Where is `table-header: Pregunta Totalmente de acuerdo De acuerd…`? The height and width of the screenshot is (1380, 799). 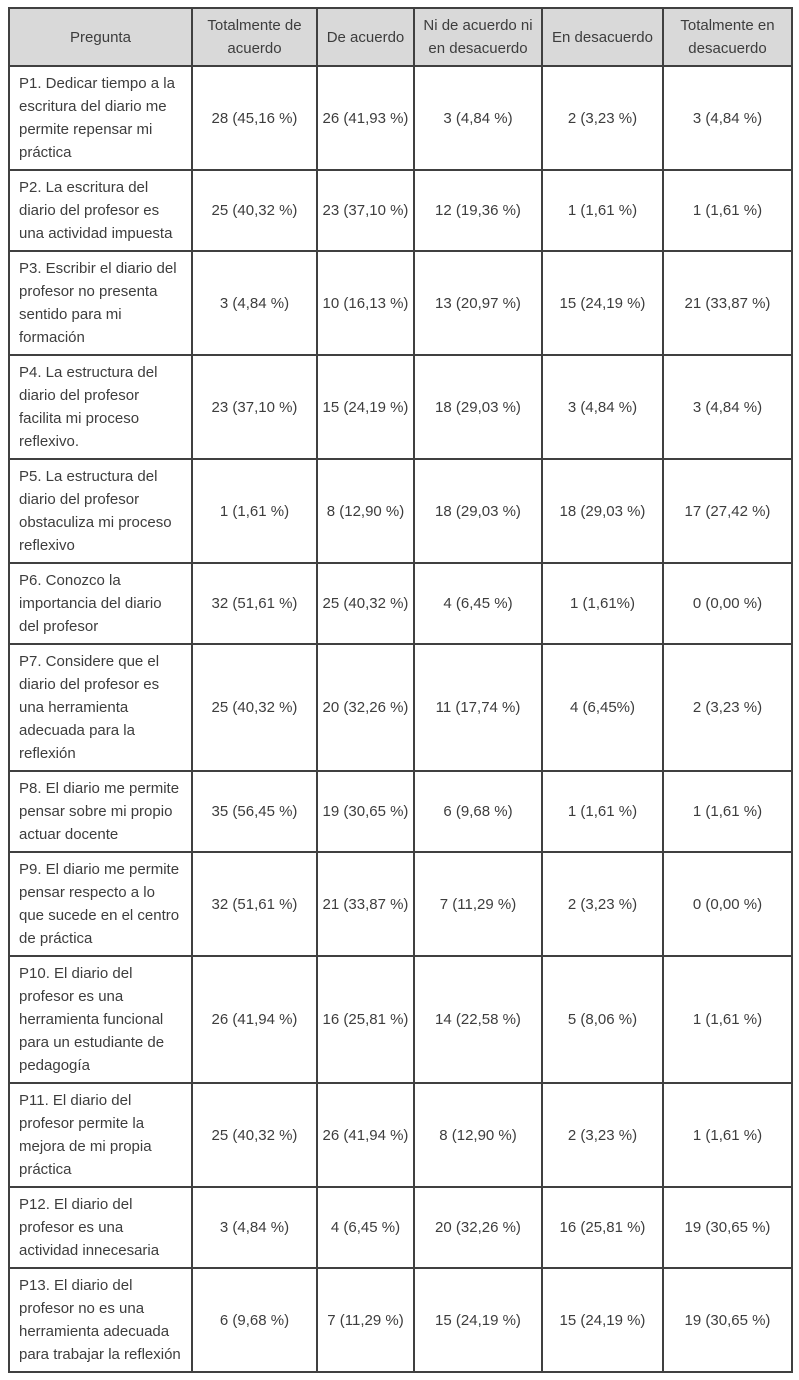
table-header: Pregunta Totalmente de acuerdo De acuerd… is located at coordinates (400, 37).